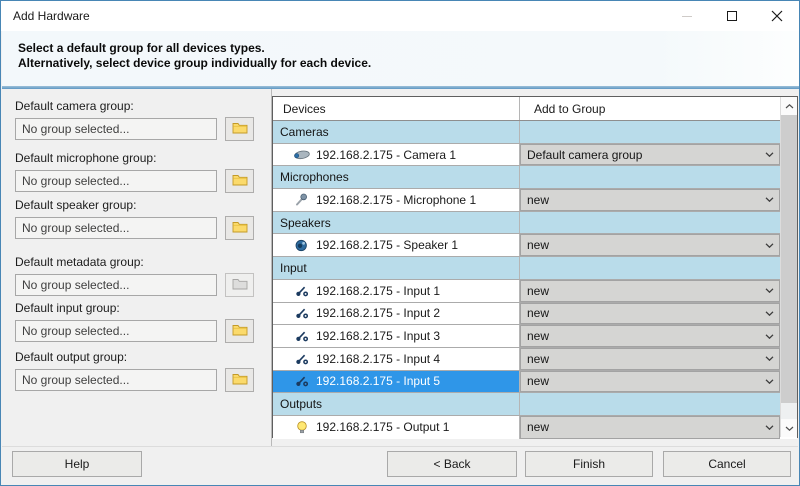 This screenshot has width=800, height=486. Describe the element at coordinates (650, 154) in the screenshot. I see `add-to-group-select: Default camera group` at that location.